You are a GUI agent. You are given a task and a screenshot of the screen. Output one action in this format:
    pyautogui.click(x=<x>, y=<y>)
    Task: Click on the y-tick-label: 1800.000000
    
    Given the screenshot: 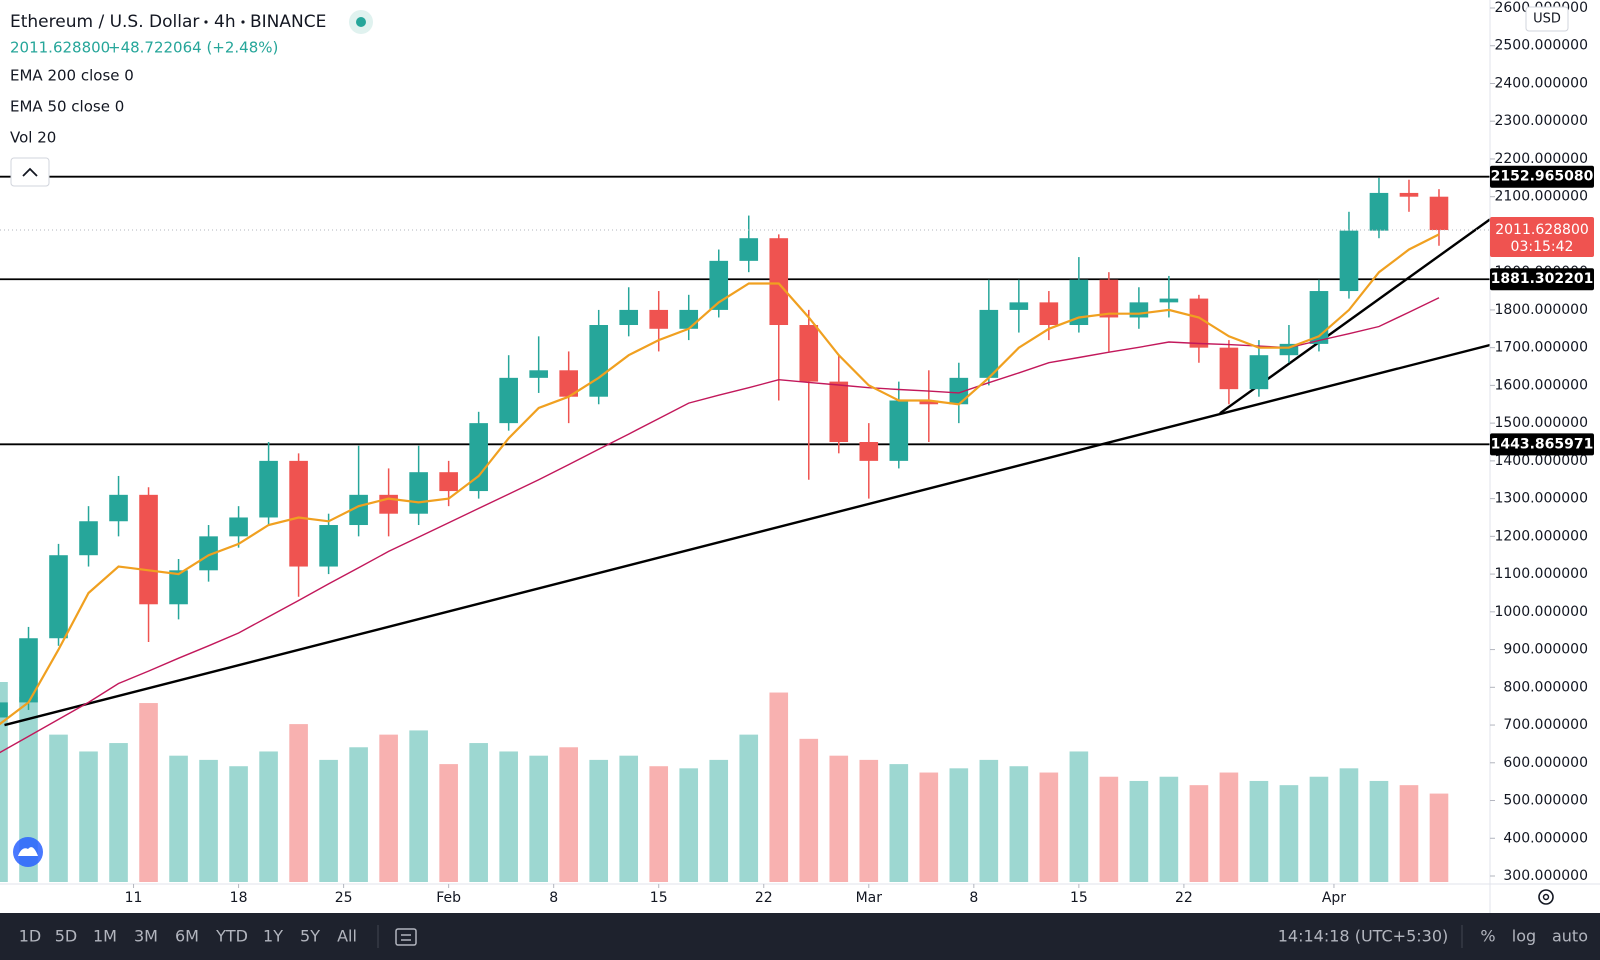 What is the action you would take?
    pyautogui.click(x=1541, y=310)
    